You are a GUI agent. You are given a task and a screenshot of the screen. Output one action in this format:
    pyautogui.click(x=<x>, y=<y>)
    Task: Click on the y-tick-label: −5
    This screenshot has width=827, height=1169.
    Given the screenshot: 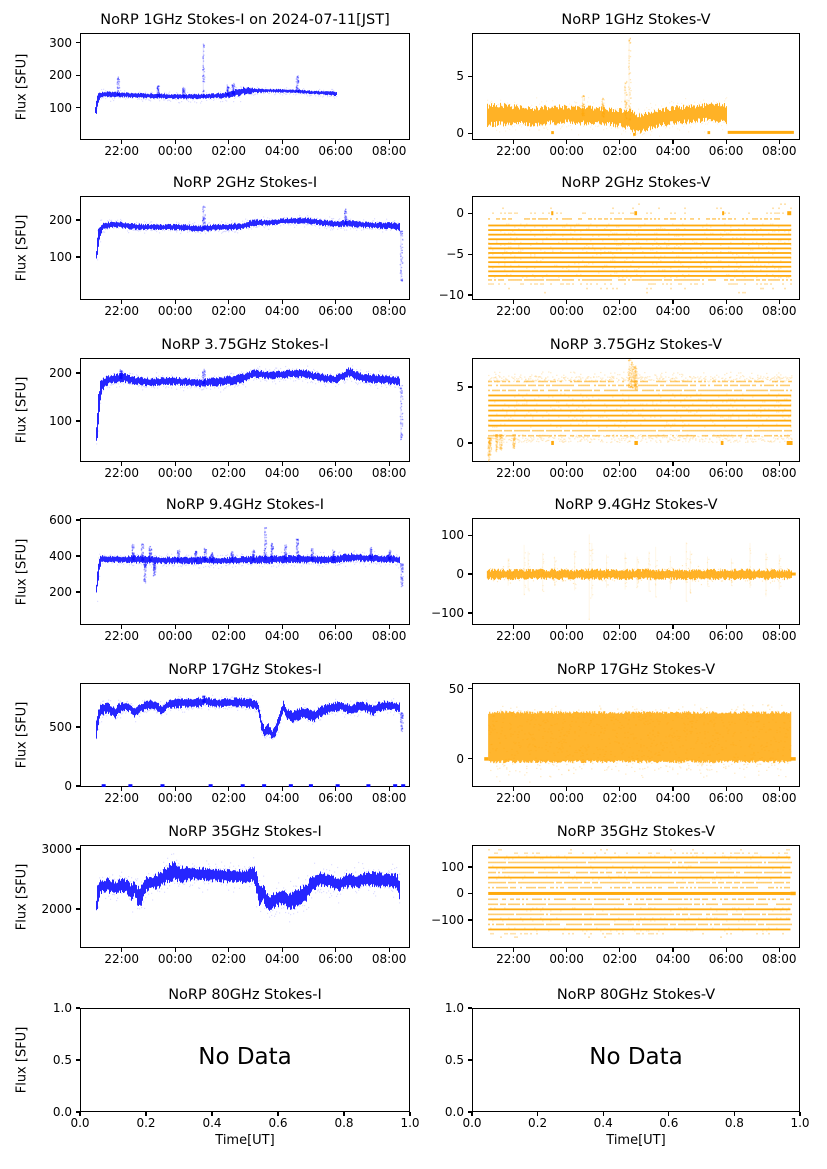 What is the action you would take?
    pyautogui.click(x=455, y=254)
    